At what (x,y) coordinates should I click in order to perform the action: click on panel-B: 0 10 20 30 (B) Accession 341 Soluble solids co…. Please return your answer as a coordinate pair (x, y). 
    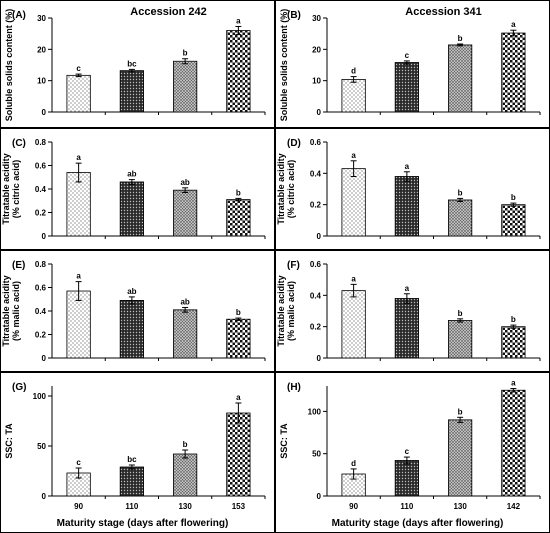
    Looking at the image, I should click on (412, 64).